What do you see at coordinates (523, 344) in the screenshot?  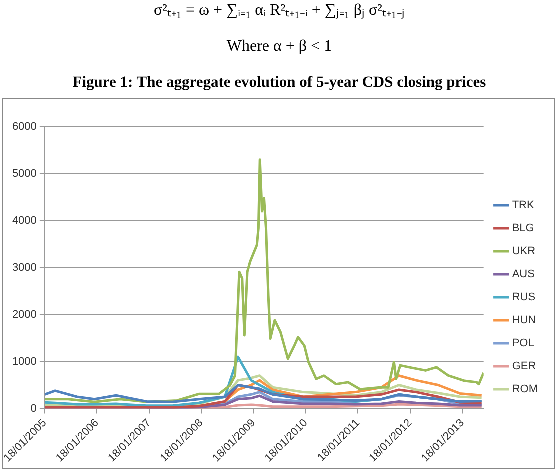 I see `legend-label: POL` at bounding box center [523, 344].